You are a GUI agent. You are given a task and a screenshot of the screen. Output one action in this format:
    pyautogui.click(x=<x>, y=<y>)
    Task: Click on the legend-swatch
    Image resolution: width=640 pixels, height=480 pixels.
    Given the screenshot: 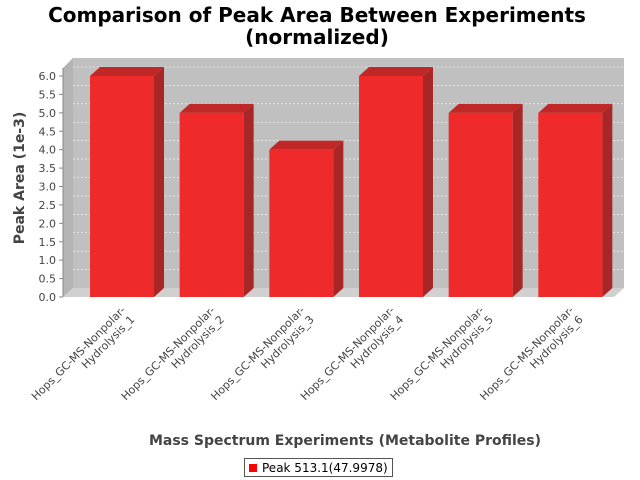 What is the action you would take?
    pyautogui.click(x=253, y=467)
    